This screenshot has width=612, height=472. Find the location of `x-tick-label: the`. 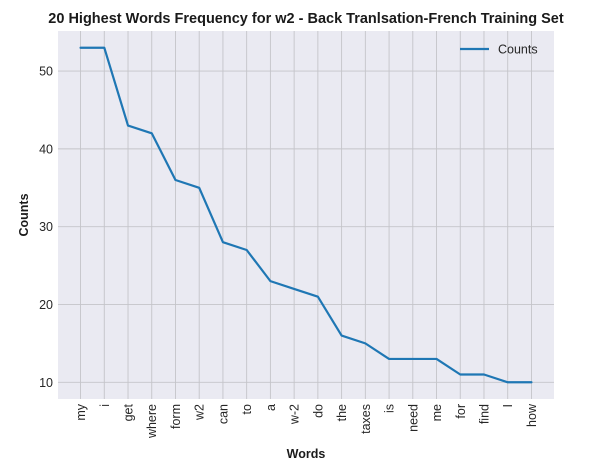

x-tick-label: the is located at coordinates (342, 412).